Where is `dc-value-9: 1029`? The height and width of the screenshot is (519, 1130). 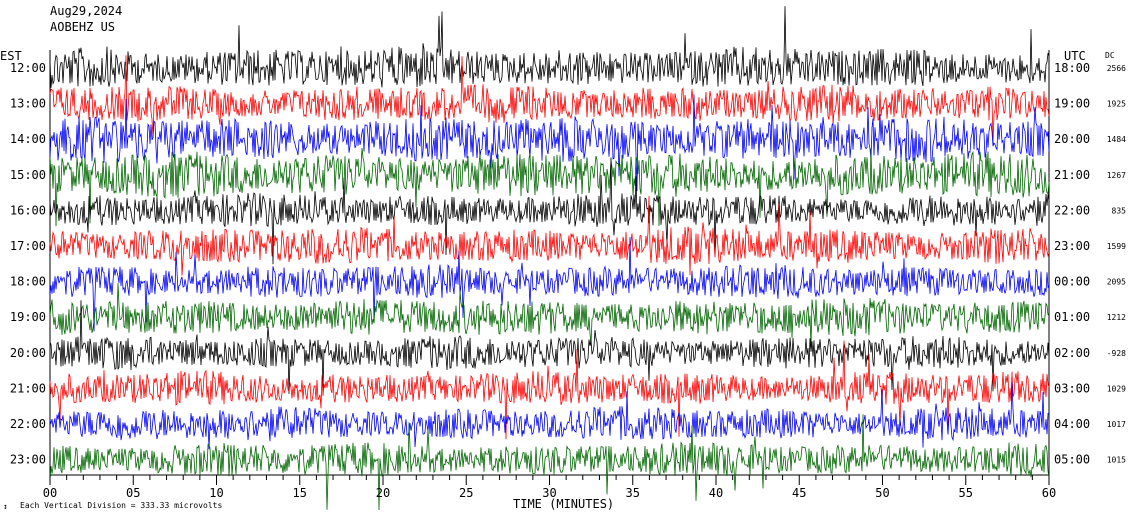 dc-value-9: 1029 is located at coordinates (1116, 388).